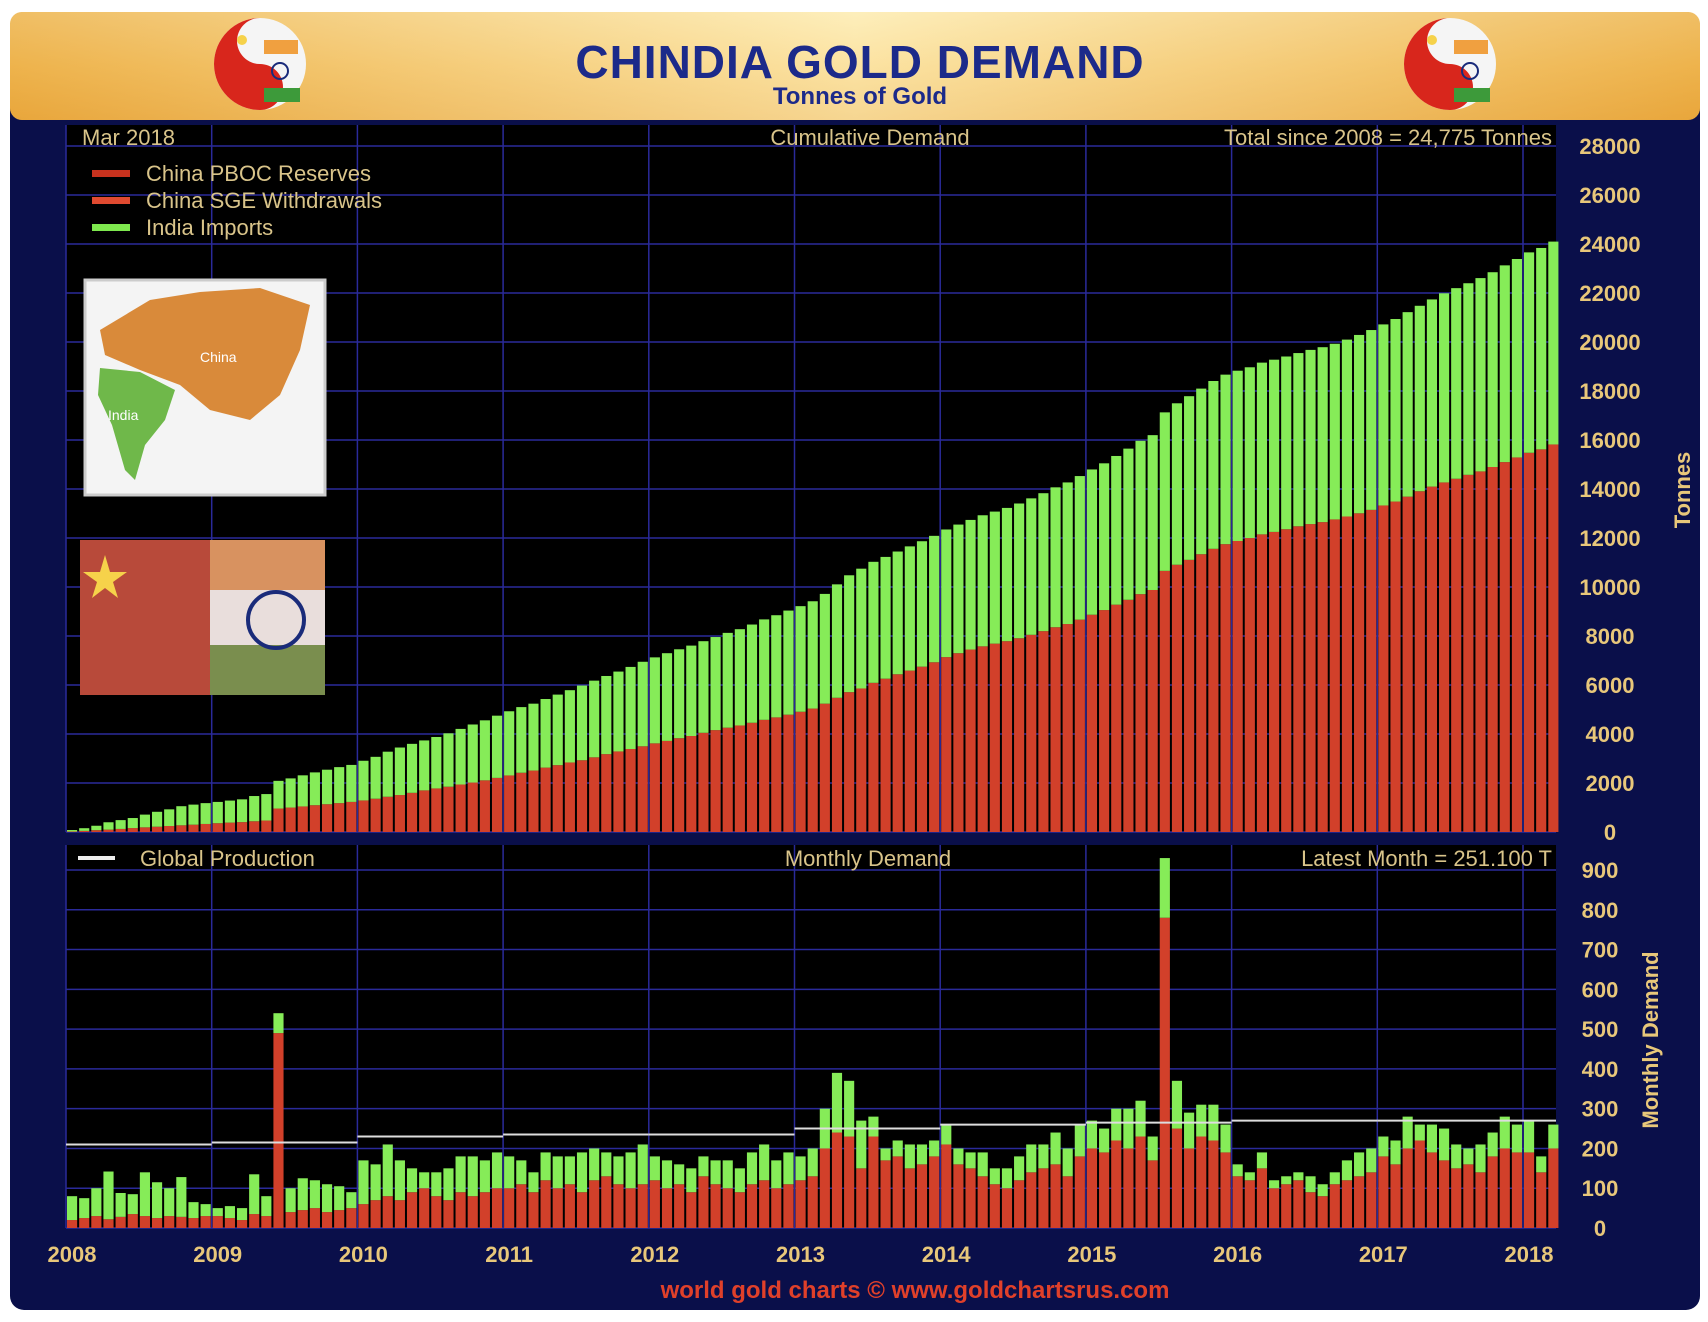 The image size is (1708, 1322). What do you see at coordinates (869, 137) in the screenshot?
I see `top-panel-title: Cumulative Demand` at bounding box center [869, 137].